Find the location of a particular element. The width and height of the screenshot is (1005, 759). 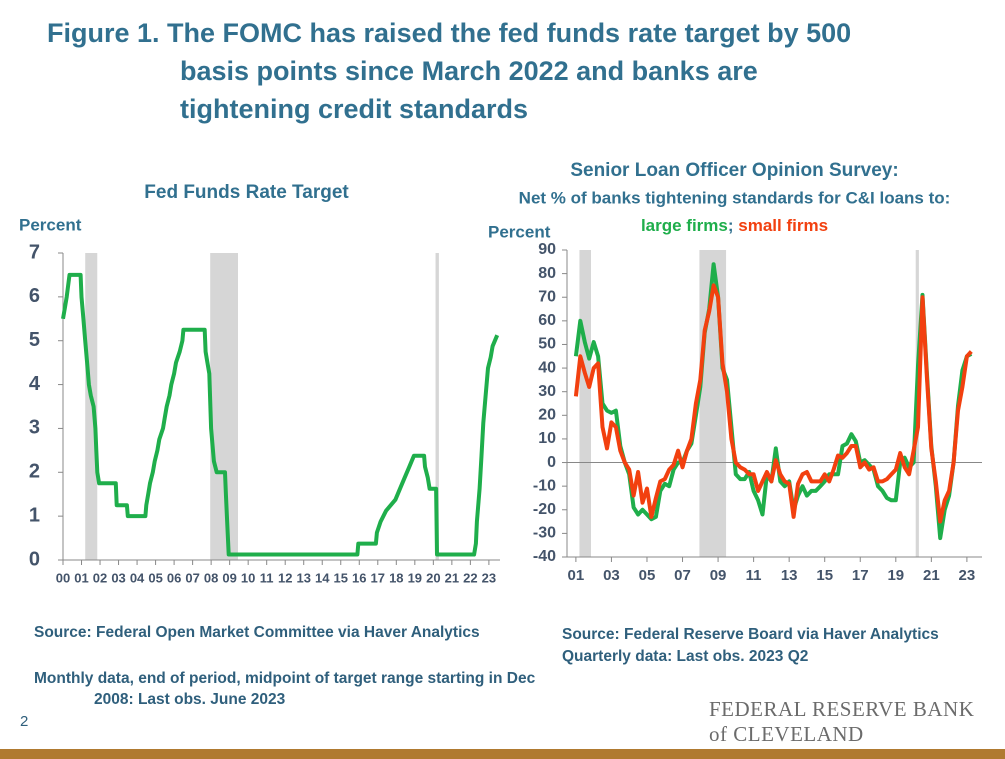

logo-text: FEDERAL RESERVE BANK is located at coordinates (842, 709).